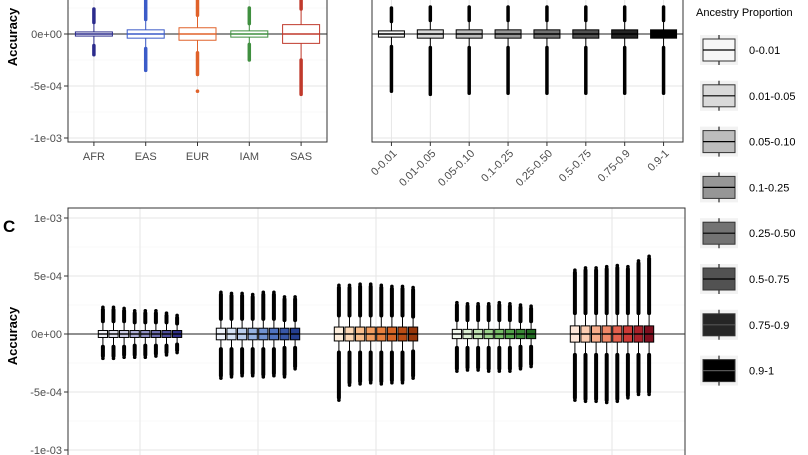 The height and width of the screenshot is (455, 808). What do you see at coordinates (48, 277) in the screenshot?
I see `y-tick-label: 5e-04` at bounding box center [48, 277].